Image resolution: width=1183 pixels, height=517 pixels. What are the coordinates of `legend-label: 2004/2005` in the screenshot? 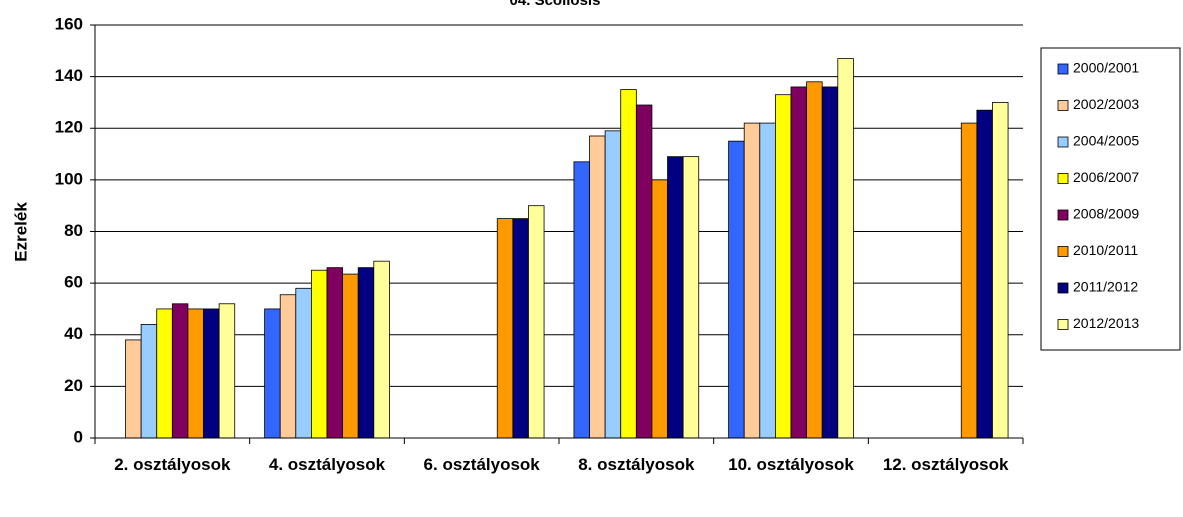 It's located at (1106, 141).